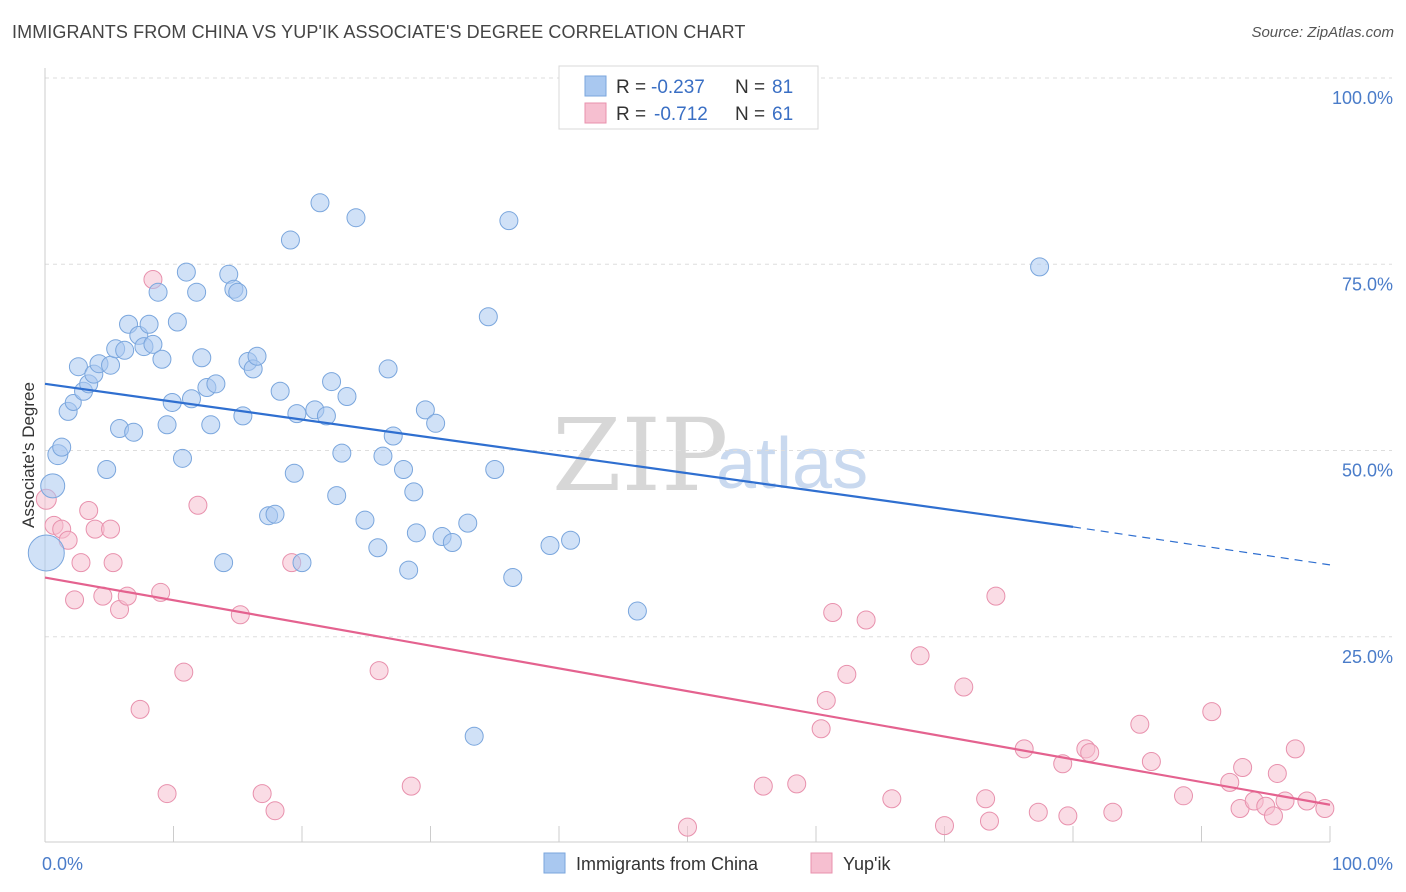 Image resolution: width=1406 pixels, height=892 pixels. What do you see at coordinates (792, 464) in the screenshot?
I see `watermark-atlas: atlas` at bounding box center [792, 464].